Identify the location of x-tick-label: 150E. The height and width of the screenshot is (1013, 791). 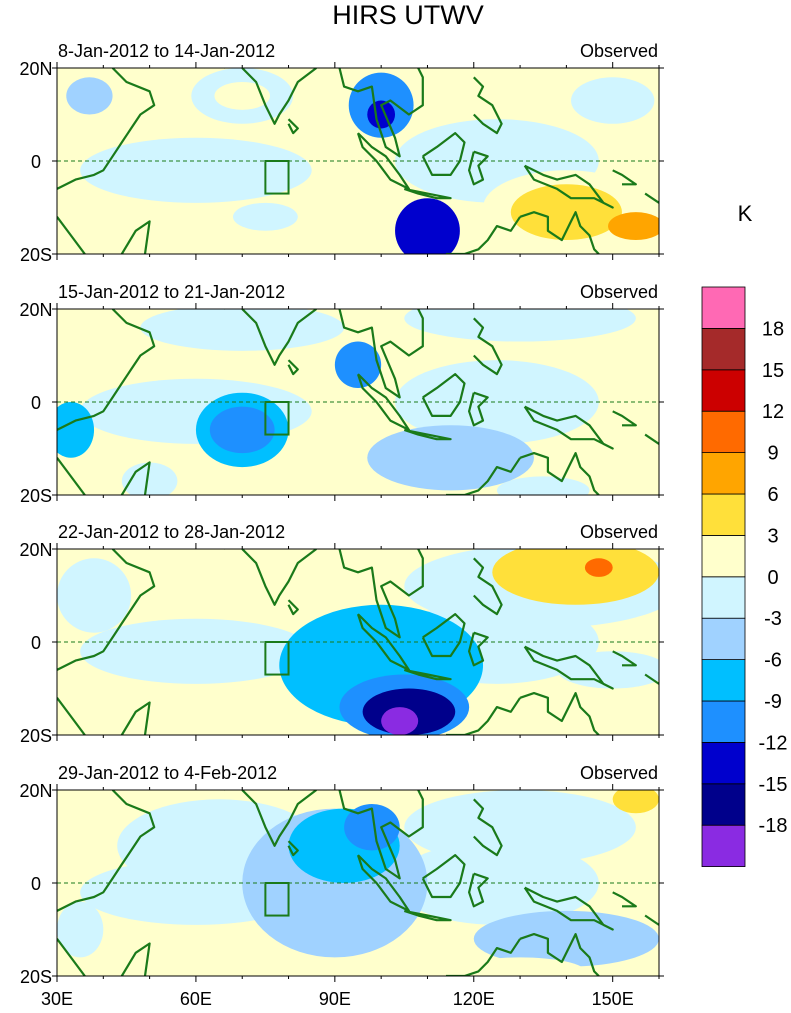
(613, 999).